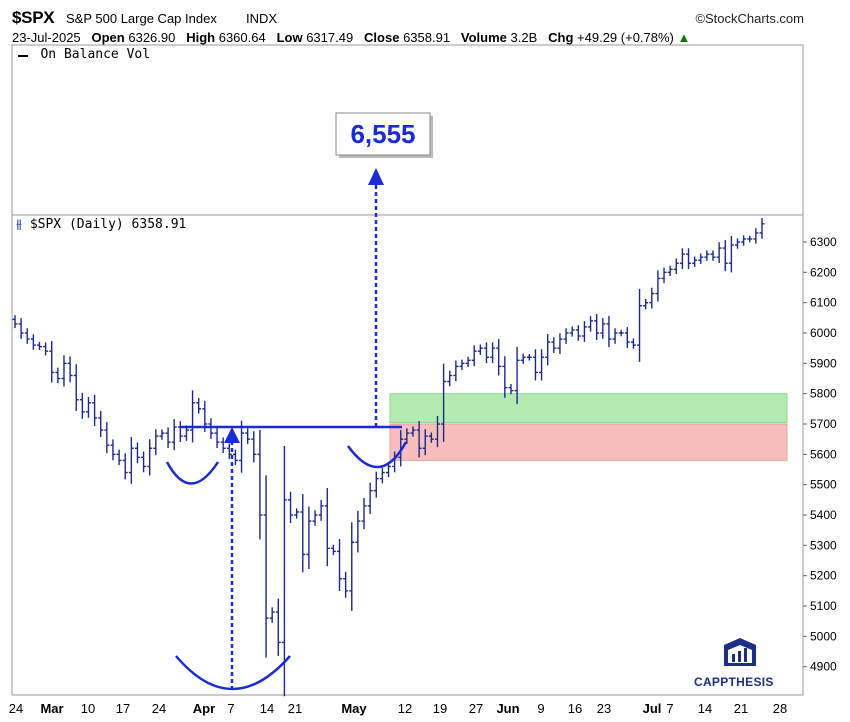  I want to click on x-tick-label: 21, so click(295, 708).